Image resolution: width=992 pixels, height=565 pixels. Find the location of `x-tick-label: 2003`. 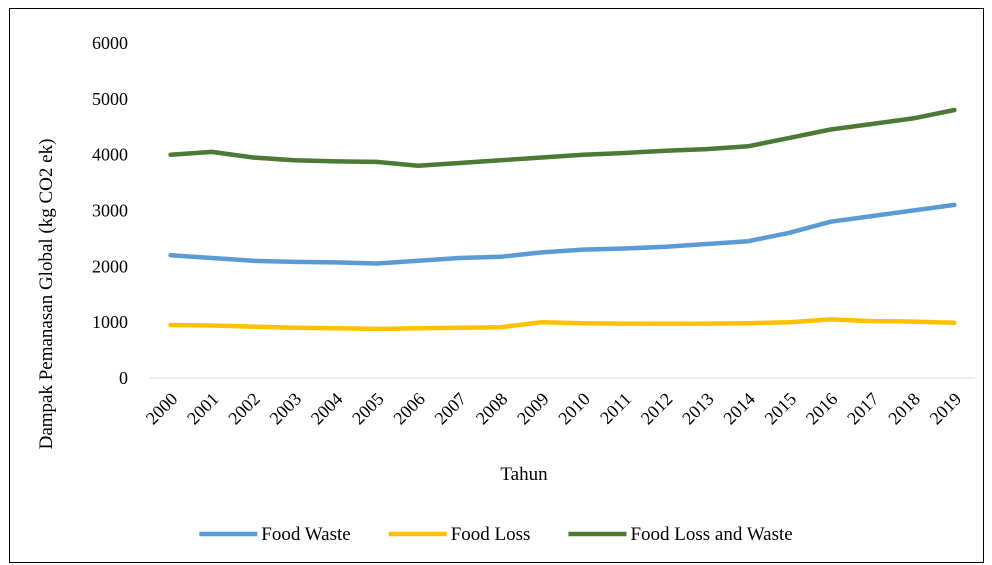

x-tick-label: 2003 is located at coordinates (286, 409).